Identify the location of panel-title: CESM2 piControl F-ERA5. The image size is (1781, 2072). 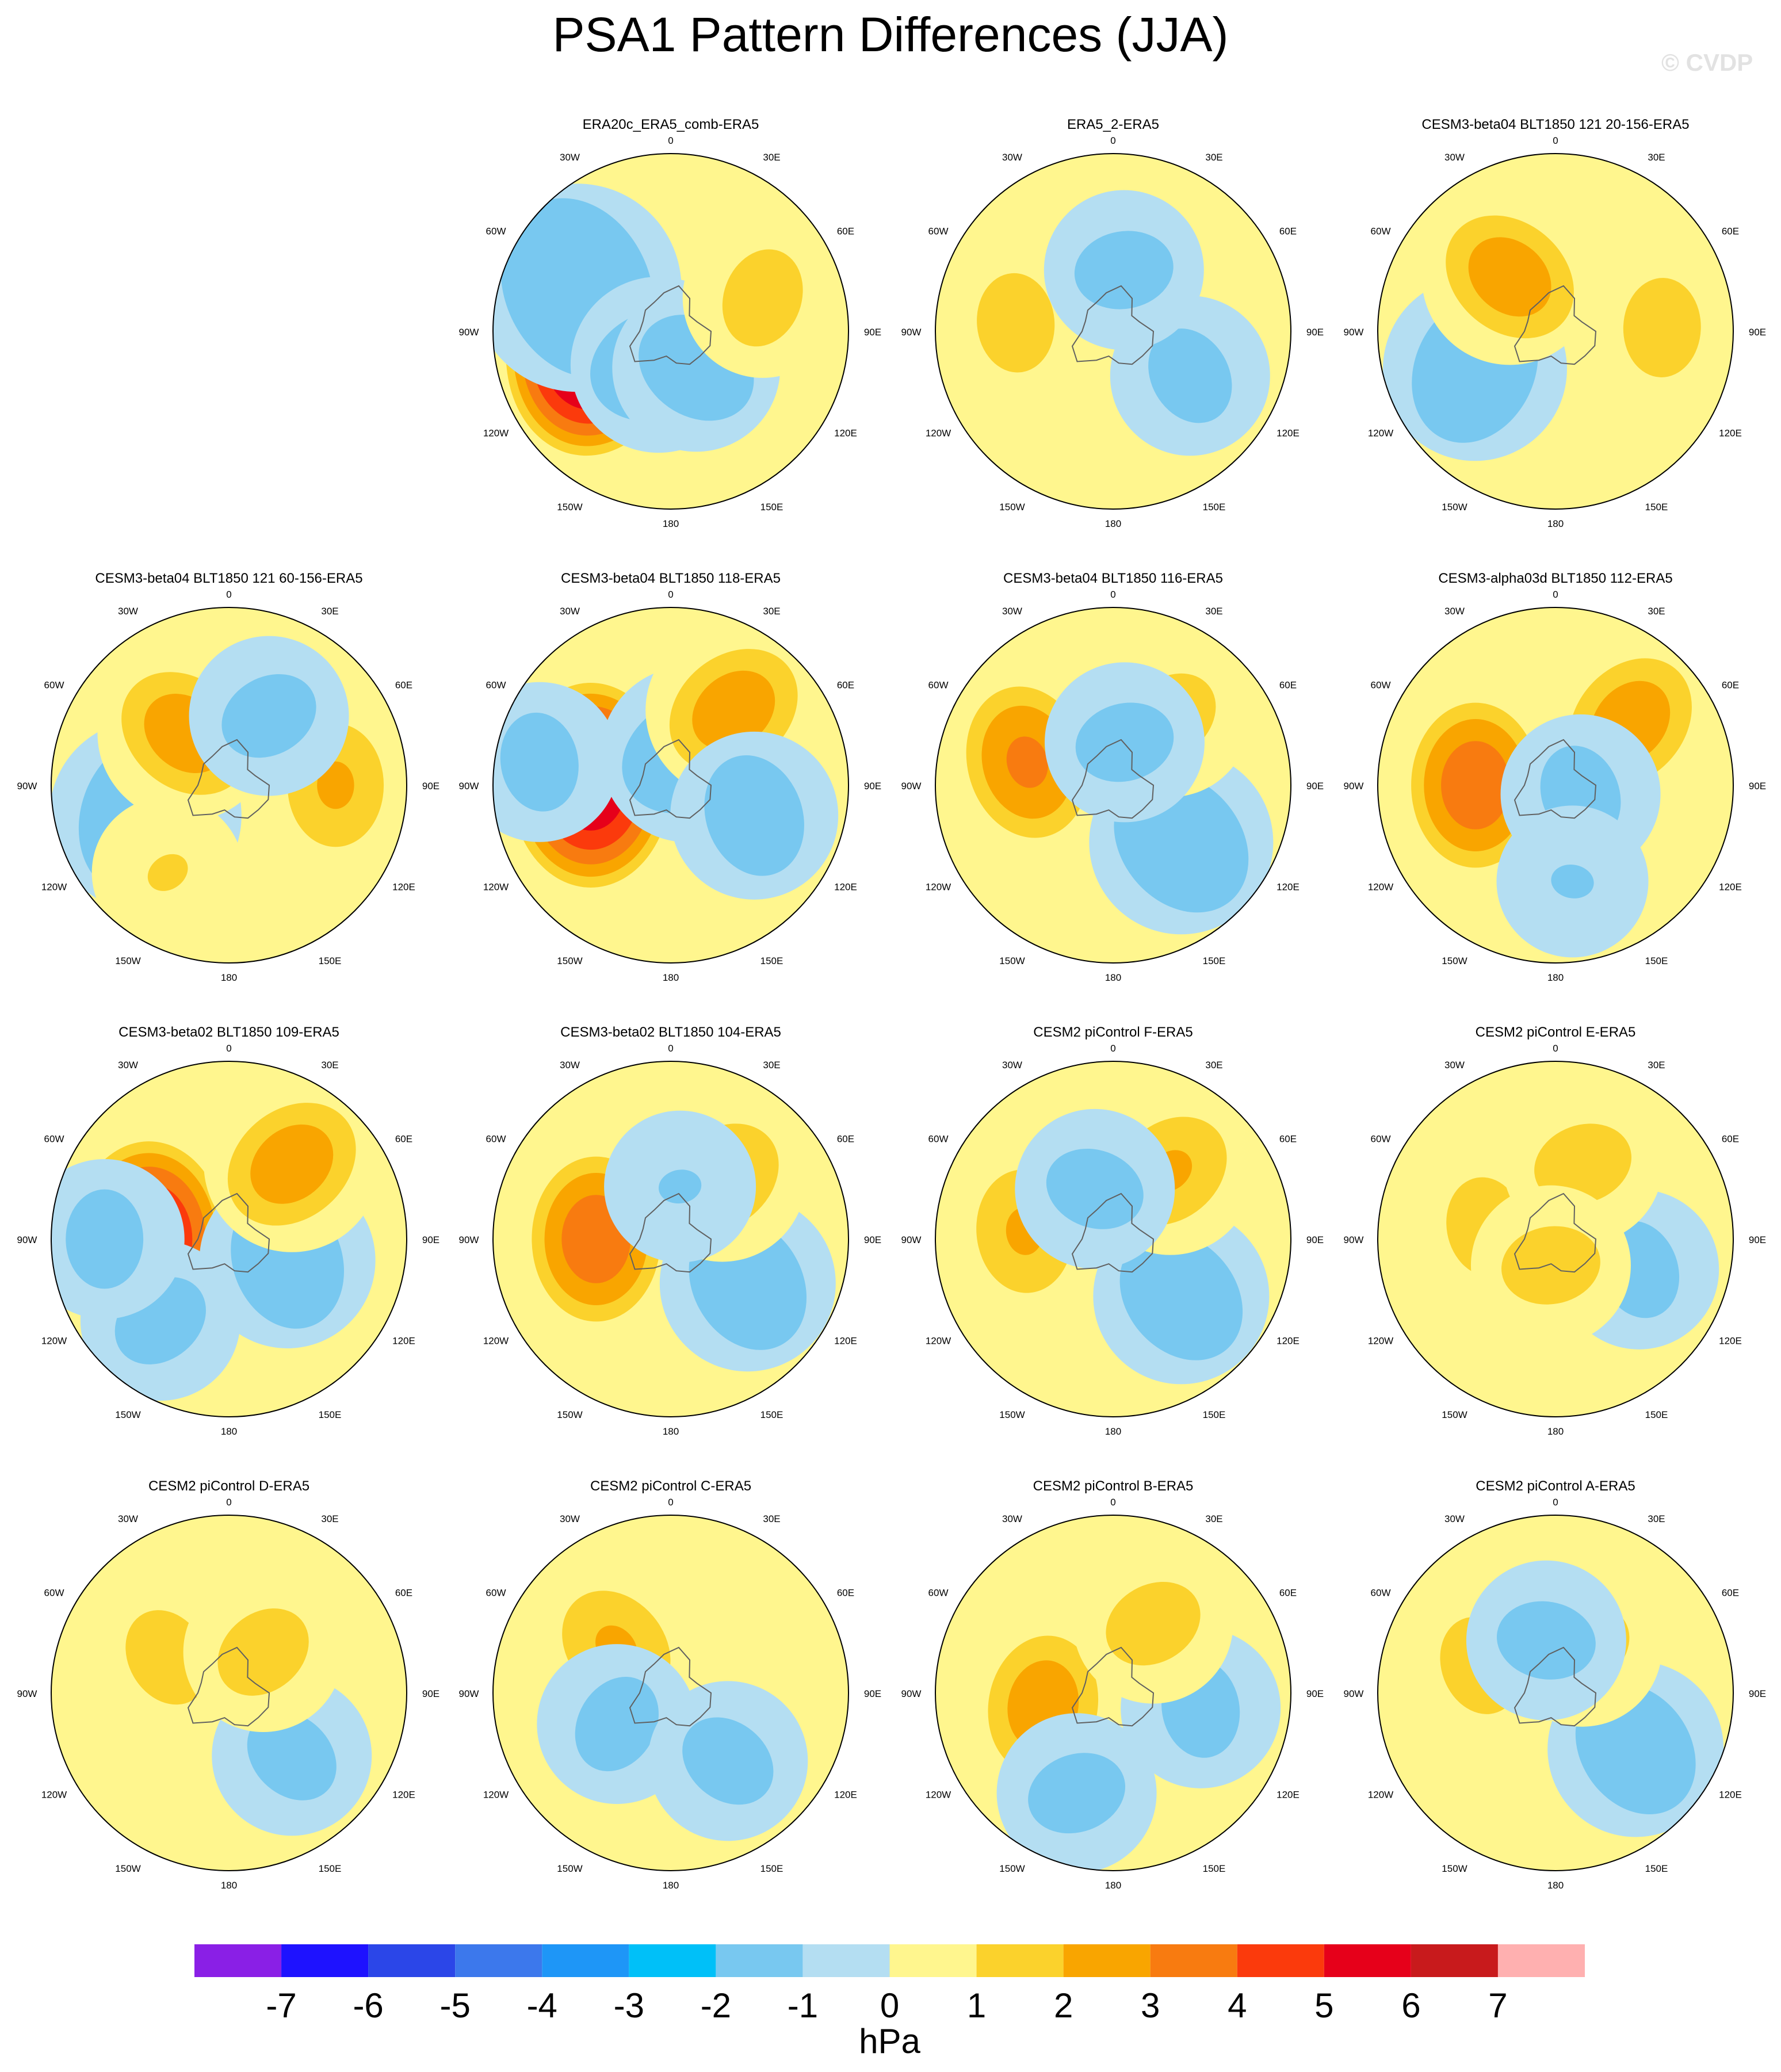
(1113, 1032).